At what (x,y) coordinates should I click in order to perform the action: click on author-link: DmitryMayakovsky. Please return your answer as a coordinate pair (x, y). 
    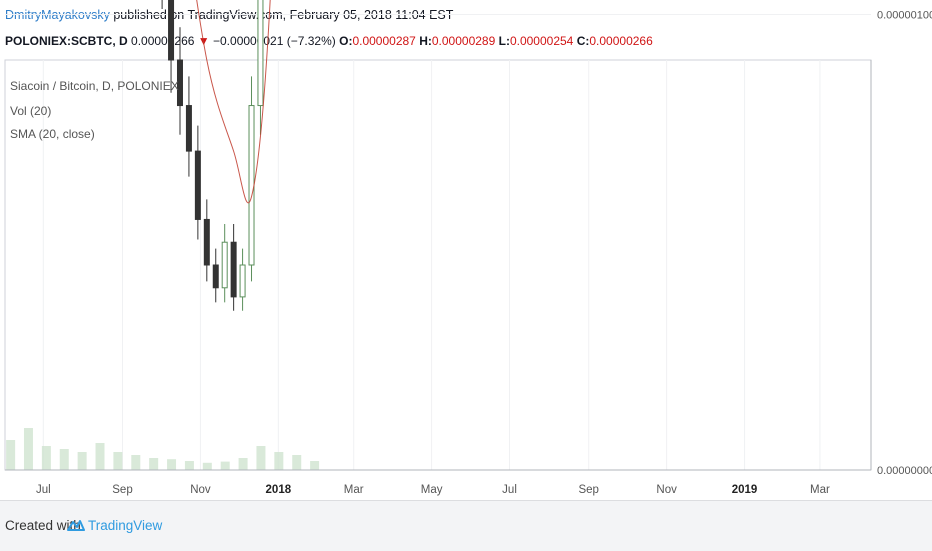
    Looking at the image, I should click on (57, 15).